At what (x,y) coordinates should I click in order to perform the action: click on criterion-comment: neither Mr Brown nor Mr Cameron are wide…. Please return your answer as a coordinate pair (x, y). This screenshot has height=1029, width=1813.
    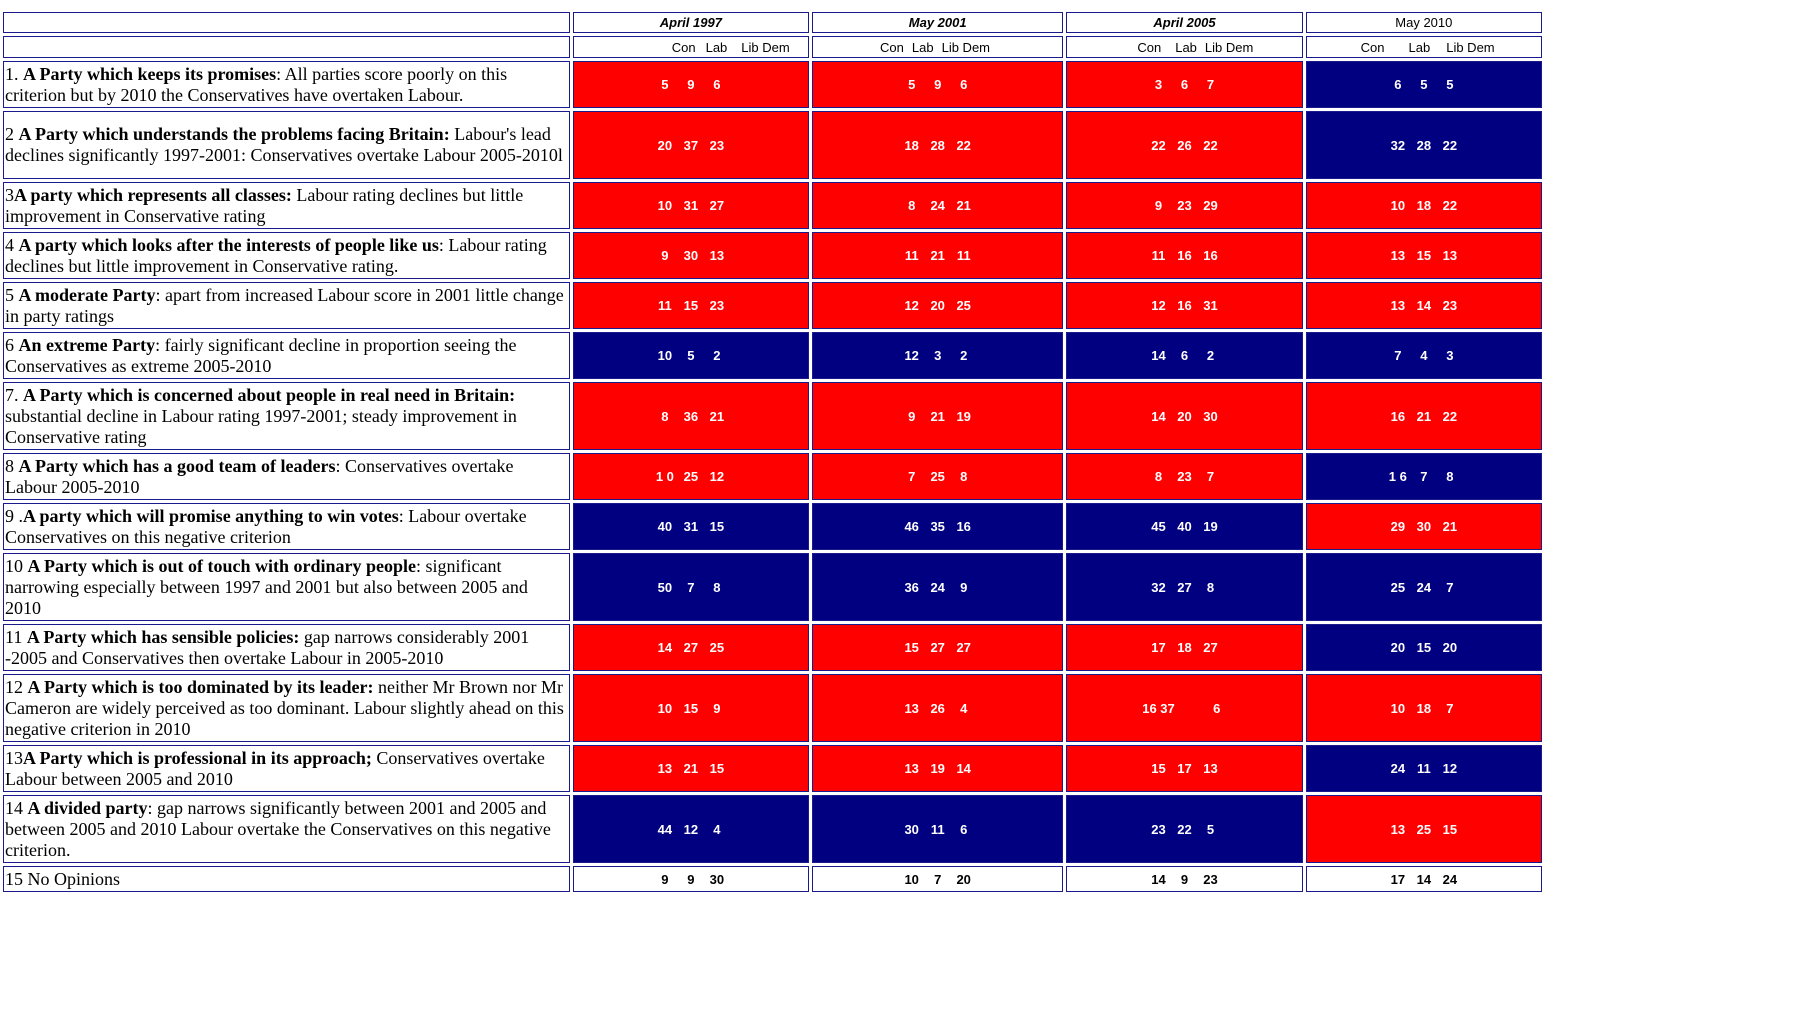
    Looking at the image, I should click on (284, 707).